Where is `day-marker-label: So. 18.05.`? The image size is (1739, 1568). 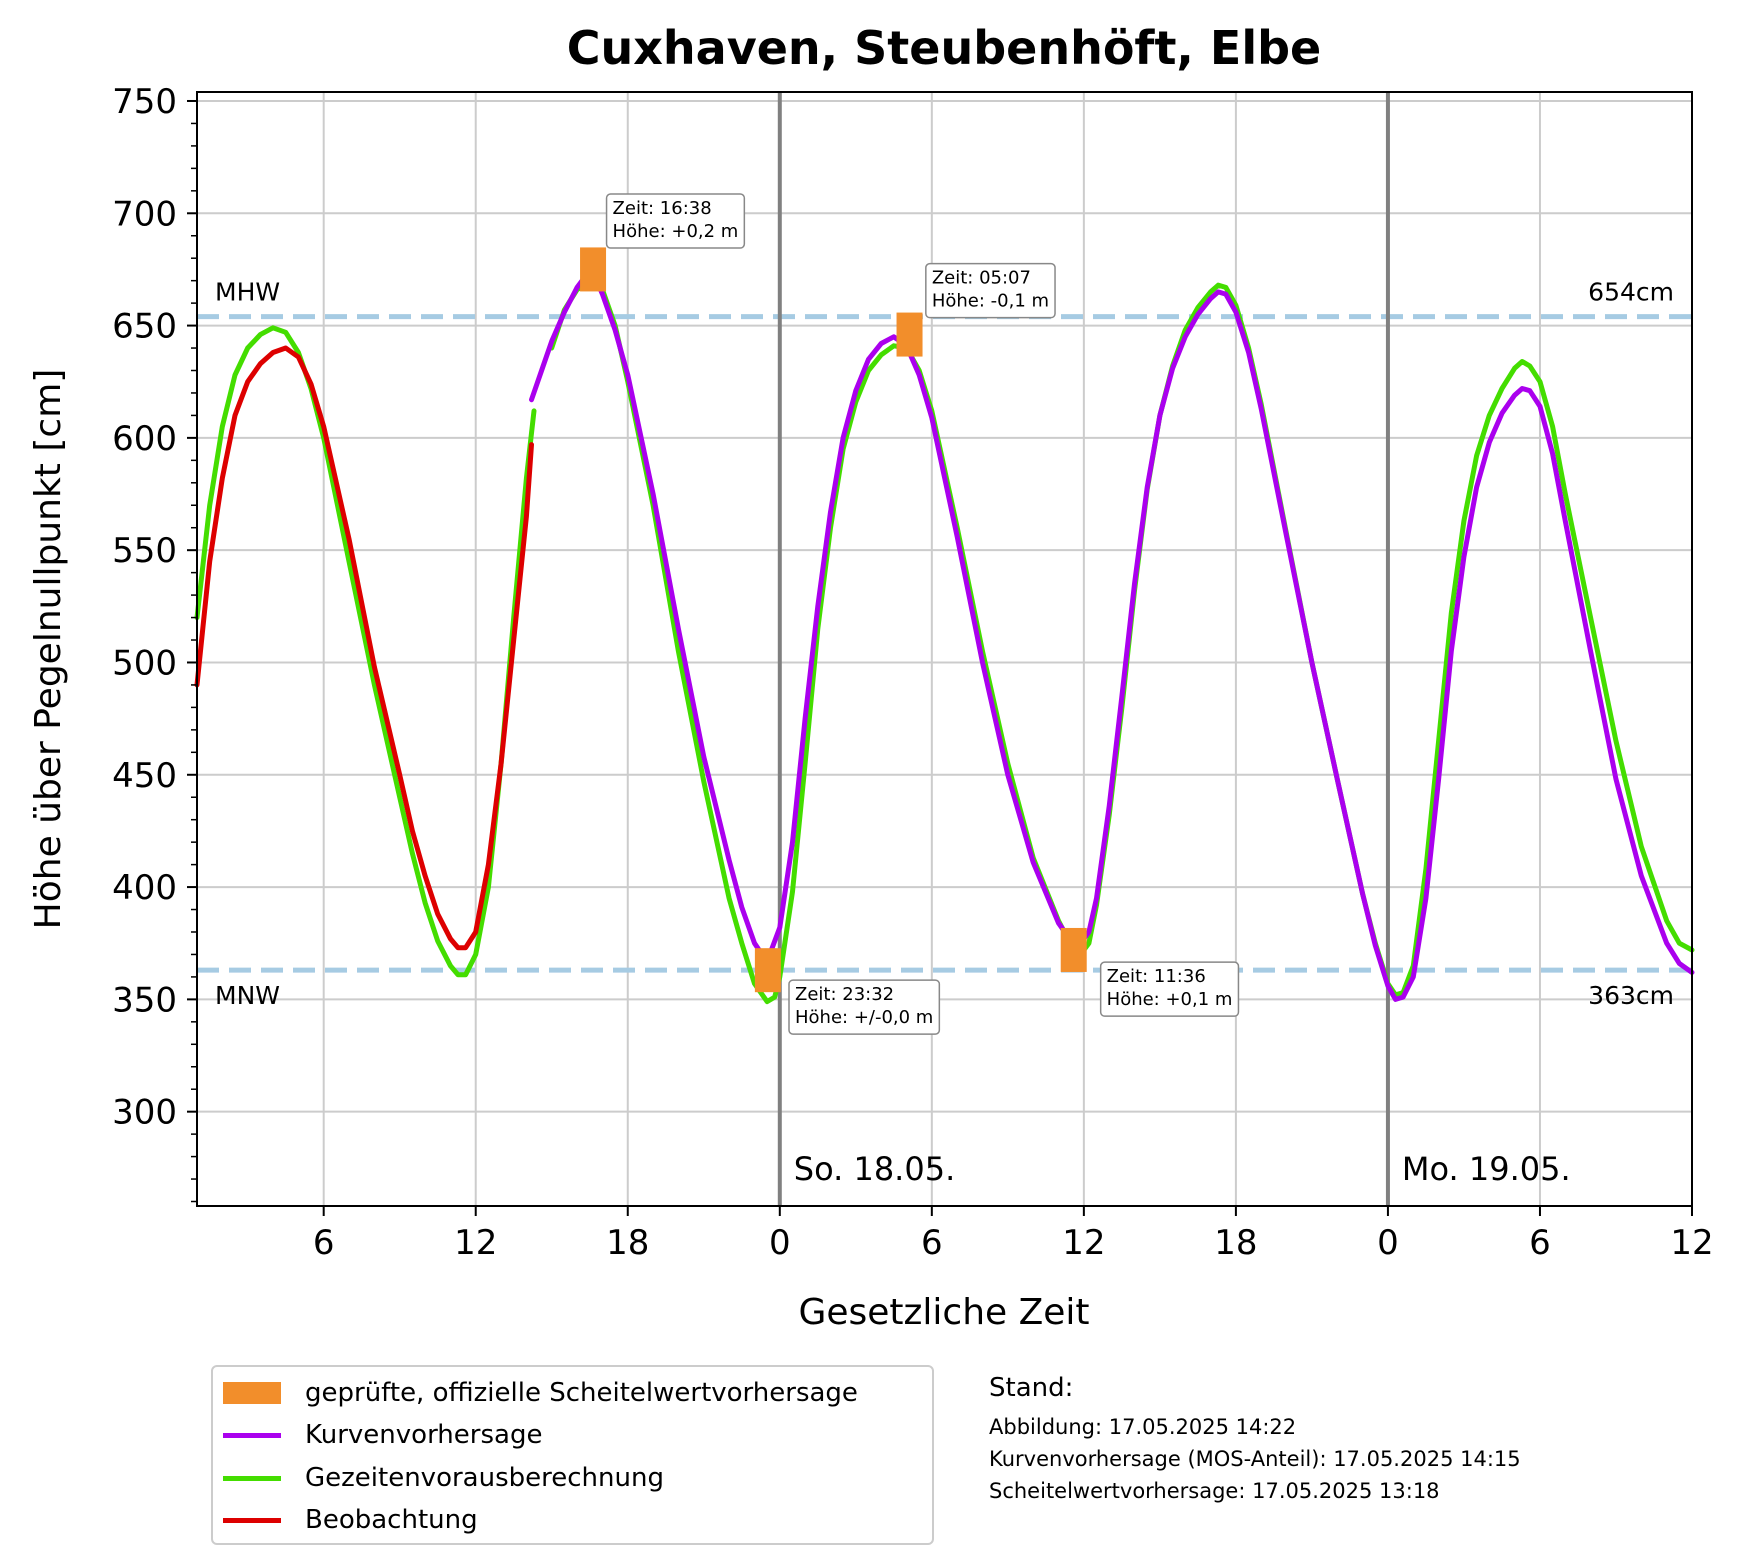 day-marker-label: So. 18.05. is located at coordinates (874, 1169).